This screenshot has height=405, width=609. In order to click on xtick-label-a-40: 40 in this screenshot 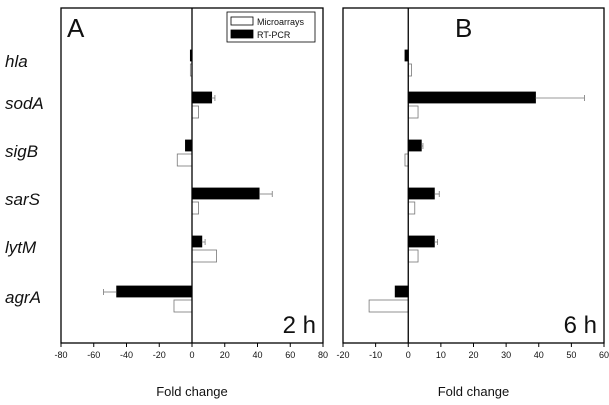, I will do `click(257, 355)`.